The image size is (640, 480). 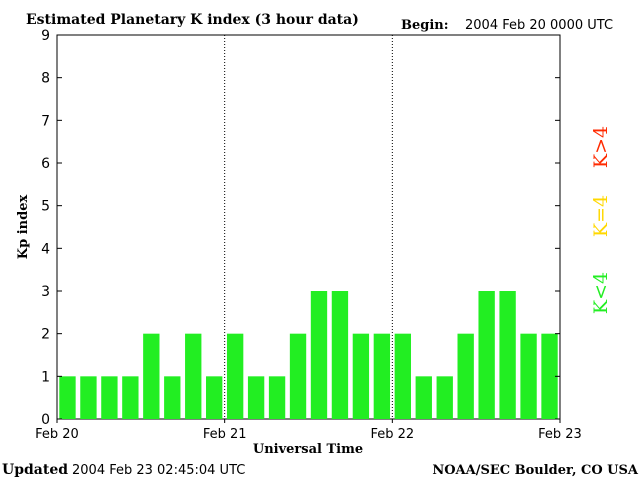 What do you see at coordinates (23, 227) in the screenshot?
I see `y-axis-label: Kp index` at bounding box center [23, 227].